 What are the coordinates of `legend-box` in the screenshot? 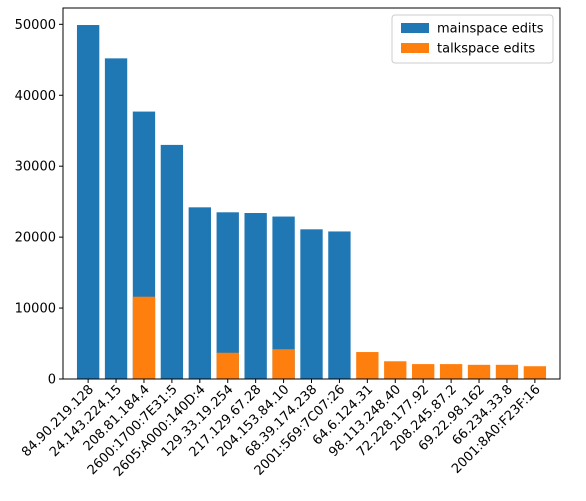 It's located at (472, 39).